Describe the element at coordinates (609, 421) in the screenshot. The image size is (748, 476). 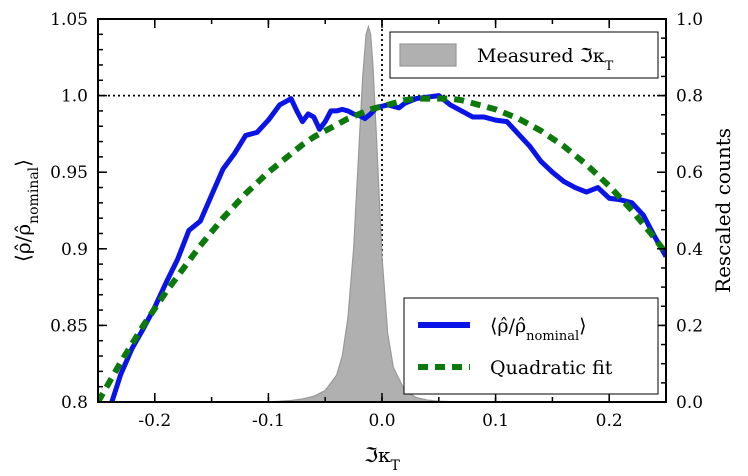
I see `x-tick-label: 0.2` at that location.